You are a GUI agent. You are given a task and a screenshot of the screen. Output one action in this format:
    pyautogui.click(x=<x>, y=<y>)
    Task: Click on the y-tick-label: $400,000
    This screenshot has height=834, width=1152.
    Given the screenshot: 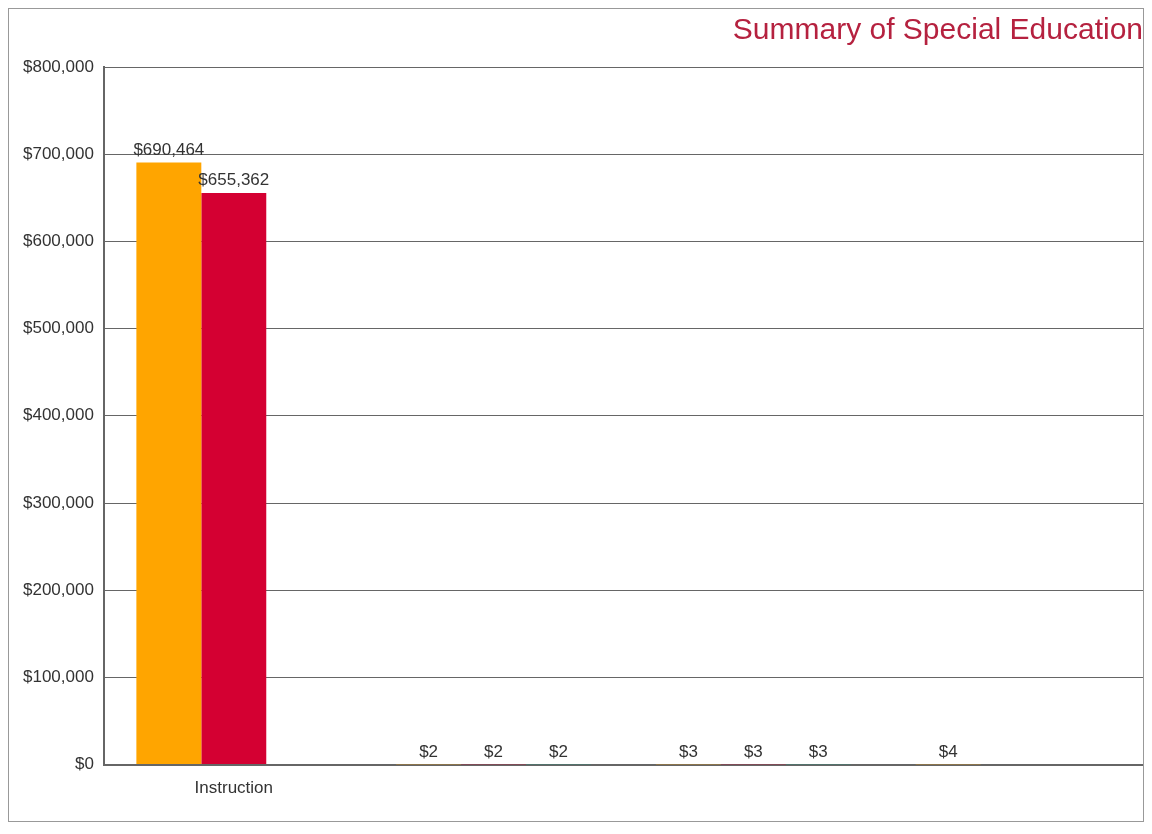 What is the action you would take?
    pyautogui.click(x=58, y=415)
    